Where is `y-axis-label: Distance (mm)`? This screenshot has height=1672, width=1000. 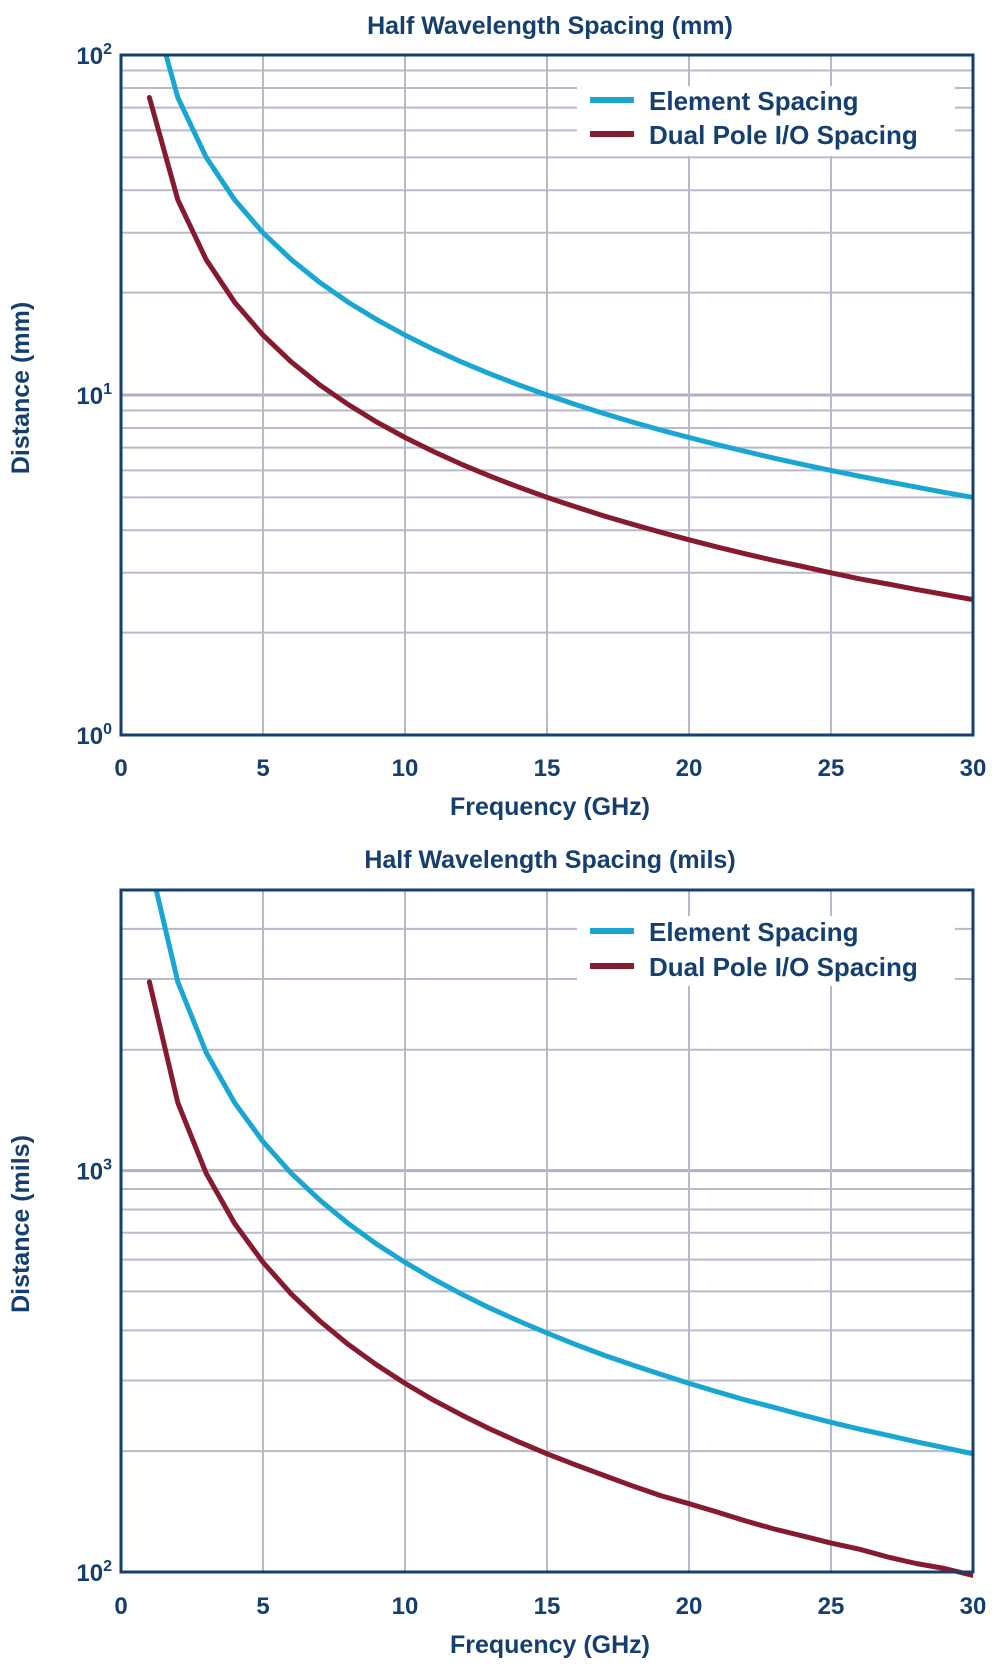 y-axis-label: Distance (mm) is located at coordinates (21, 388).